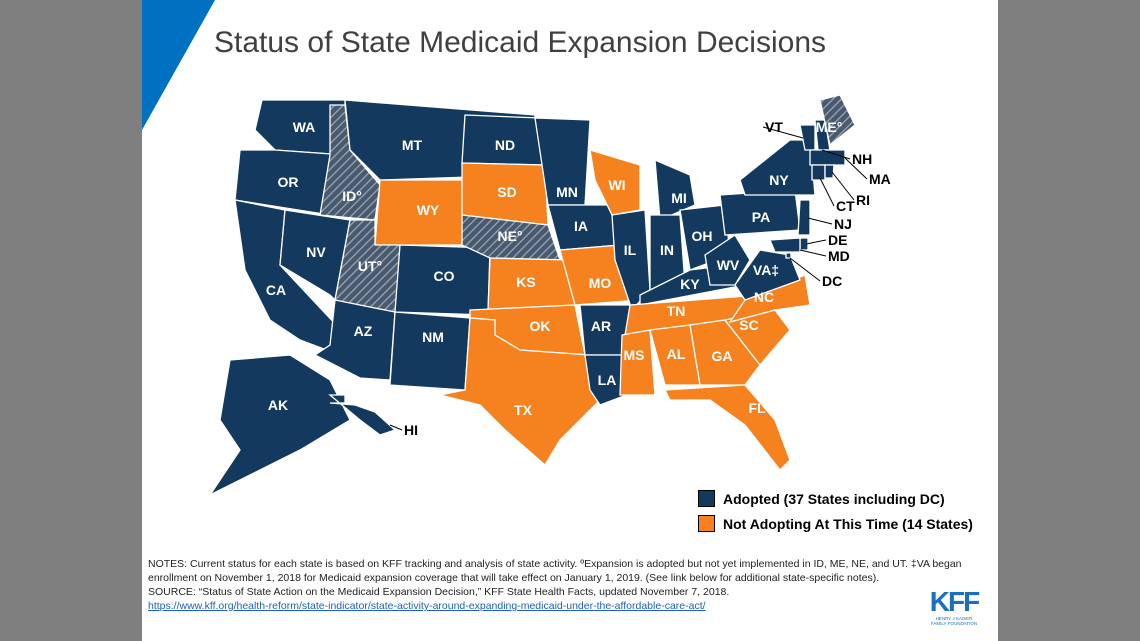 This screenshot has height=641, width=1140. Describe the element at coordinates (276, 290) in the screenshot. I see `state-label-ca: CA` at that location.